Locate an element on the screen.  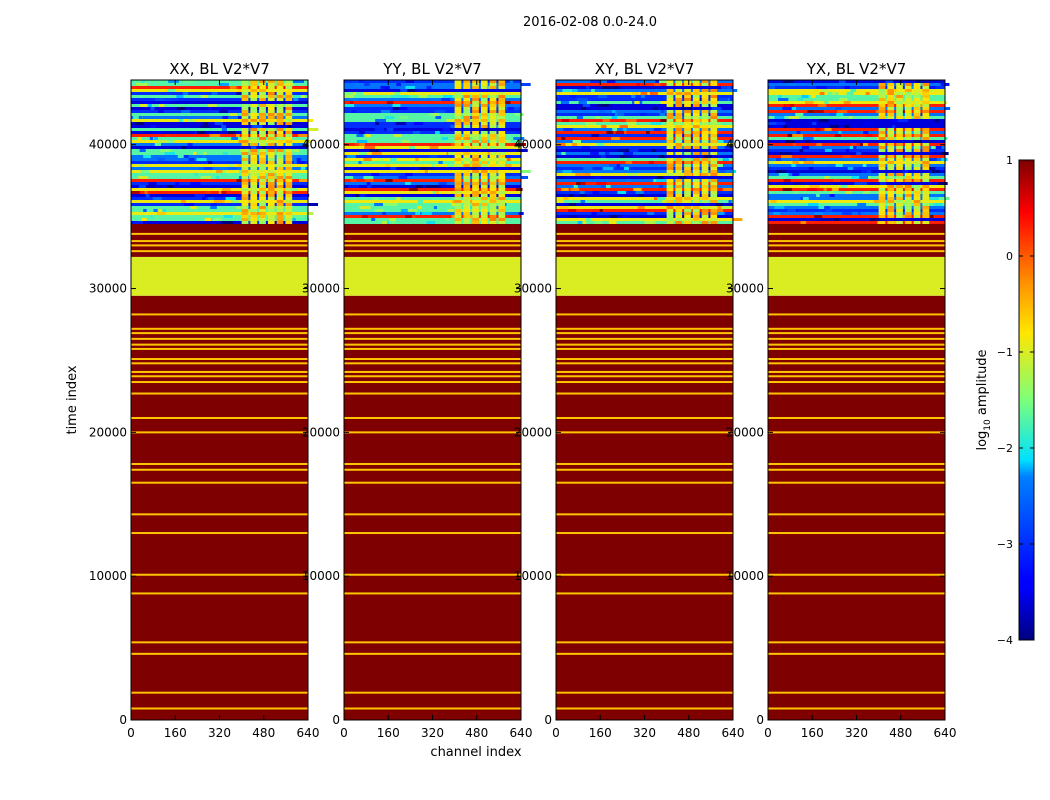
colorbar-label-rest: amplitude is located at coordinates (982, 384).